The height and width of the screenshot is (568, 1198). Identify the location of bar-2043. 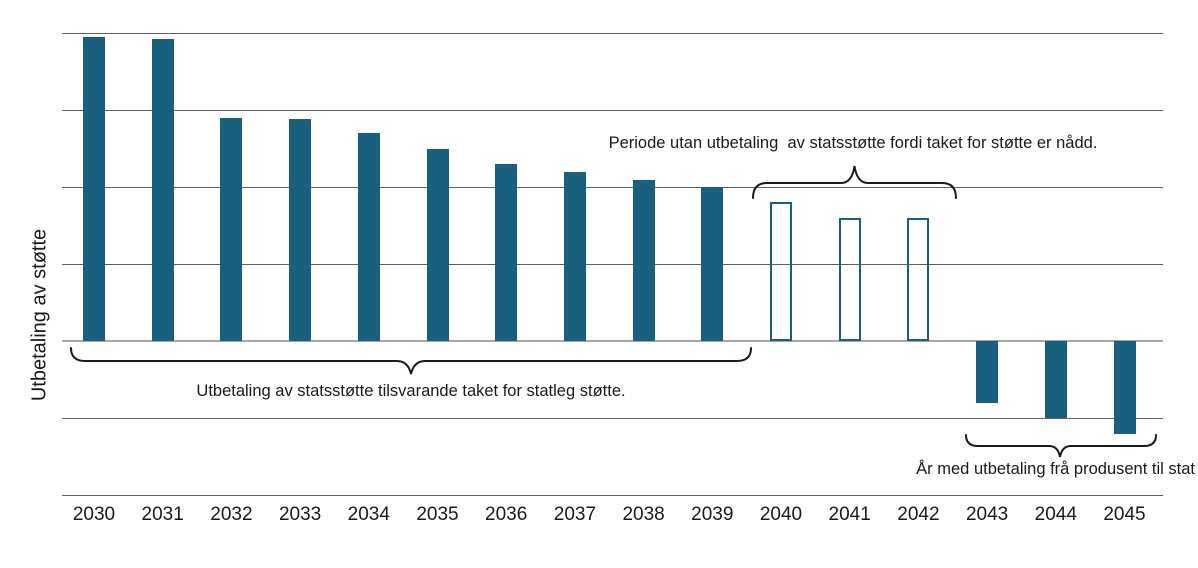
(987, 372).